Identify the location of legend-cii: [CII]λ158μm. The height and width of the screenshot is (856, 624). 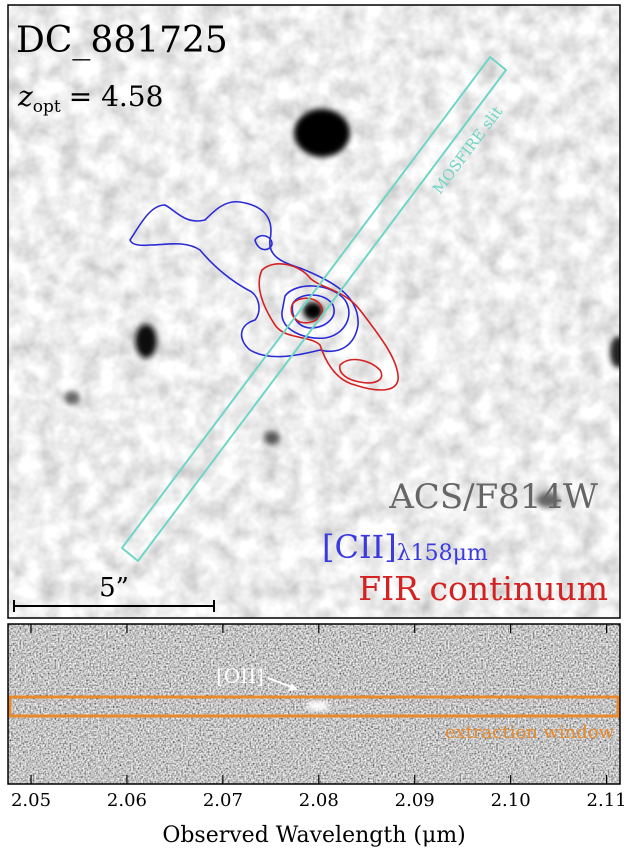
(405, 547).